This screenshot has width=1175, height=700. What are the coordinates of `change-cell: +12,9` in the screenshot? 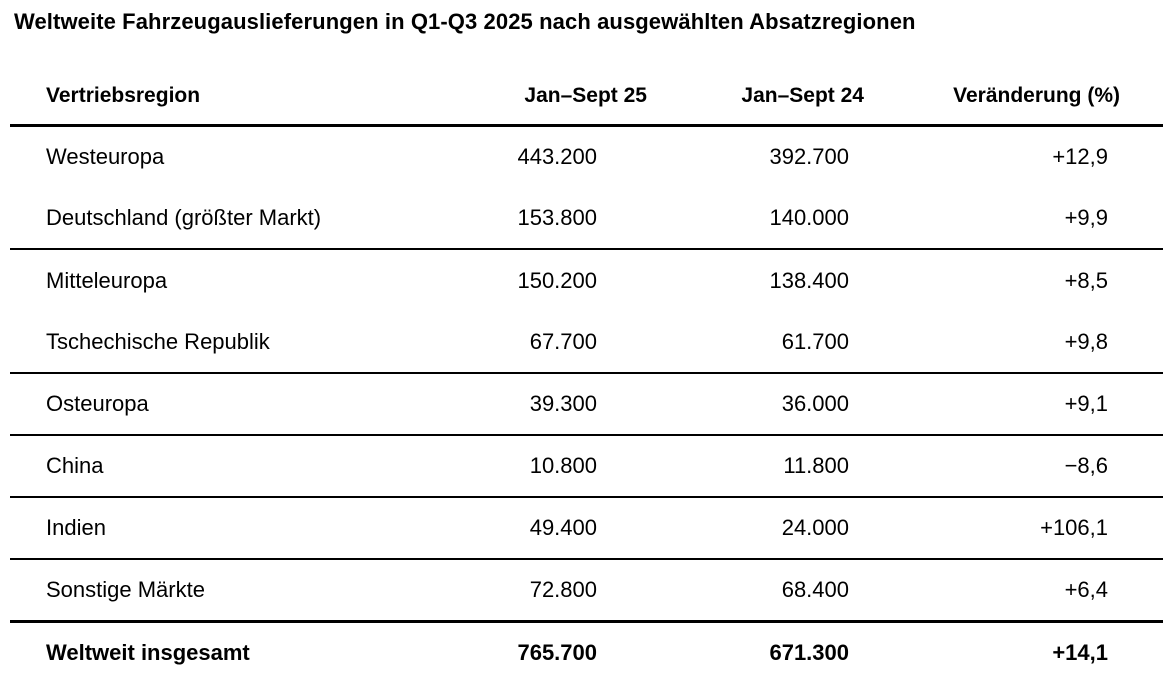 It's located at (1080, 156).